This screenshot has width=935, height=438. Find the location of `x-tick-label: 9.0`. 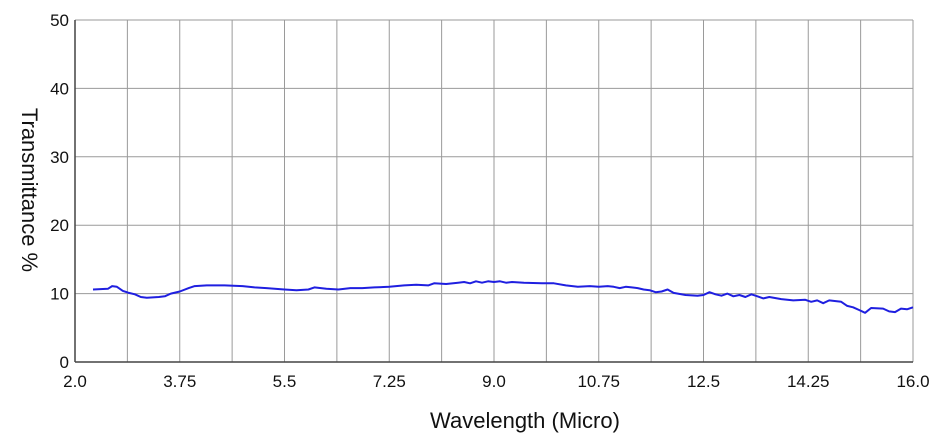

x-tick-label: 9.0 is located at coordinates (494, 381).